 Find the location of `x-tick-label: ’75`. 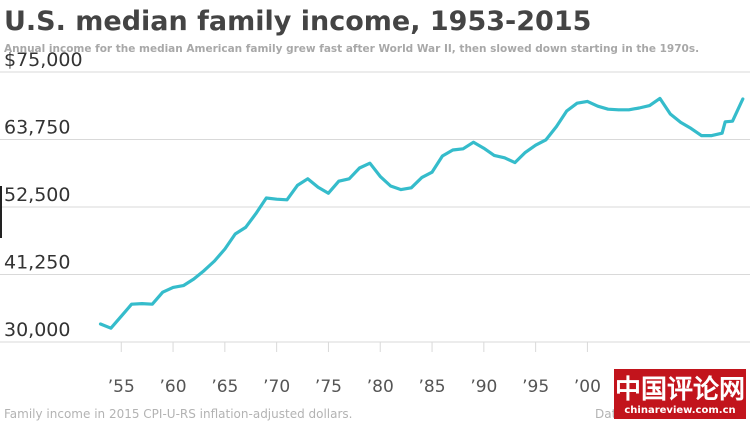

x-tick-label: ’75 is located at coordinates (328, 387).